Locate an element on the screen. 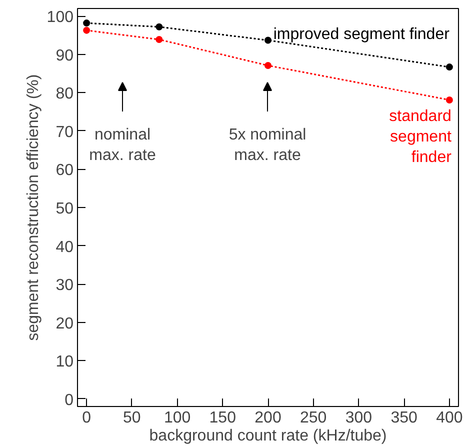 This screenshot has width=466, height=447. y-tick-label: 80 is located at coordinates (65, 94).